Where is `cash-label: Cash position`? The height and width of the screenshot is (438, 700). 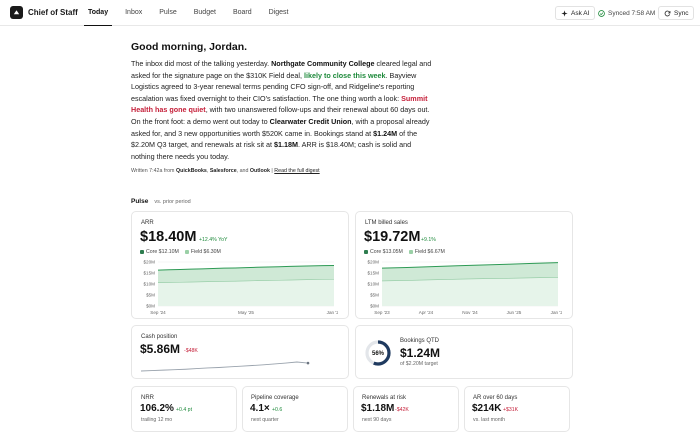
cash-label: Cash position is located at coordinates (159, 337).